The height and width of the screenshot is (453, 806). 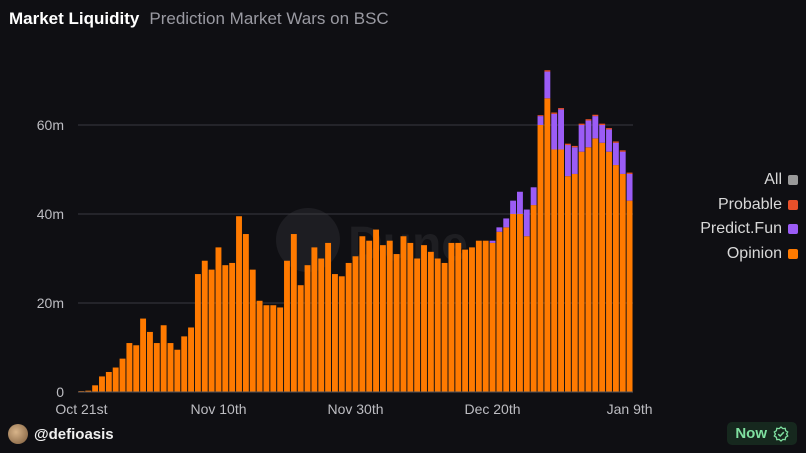 I want to click on legend-item-all: All, so click(x=749, y=180).